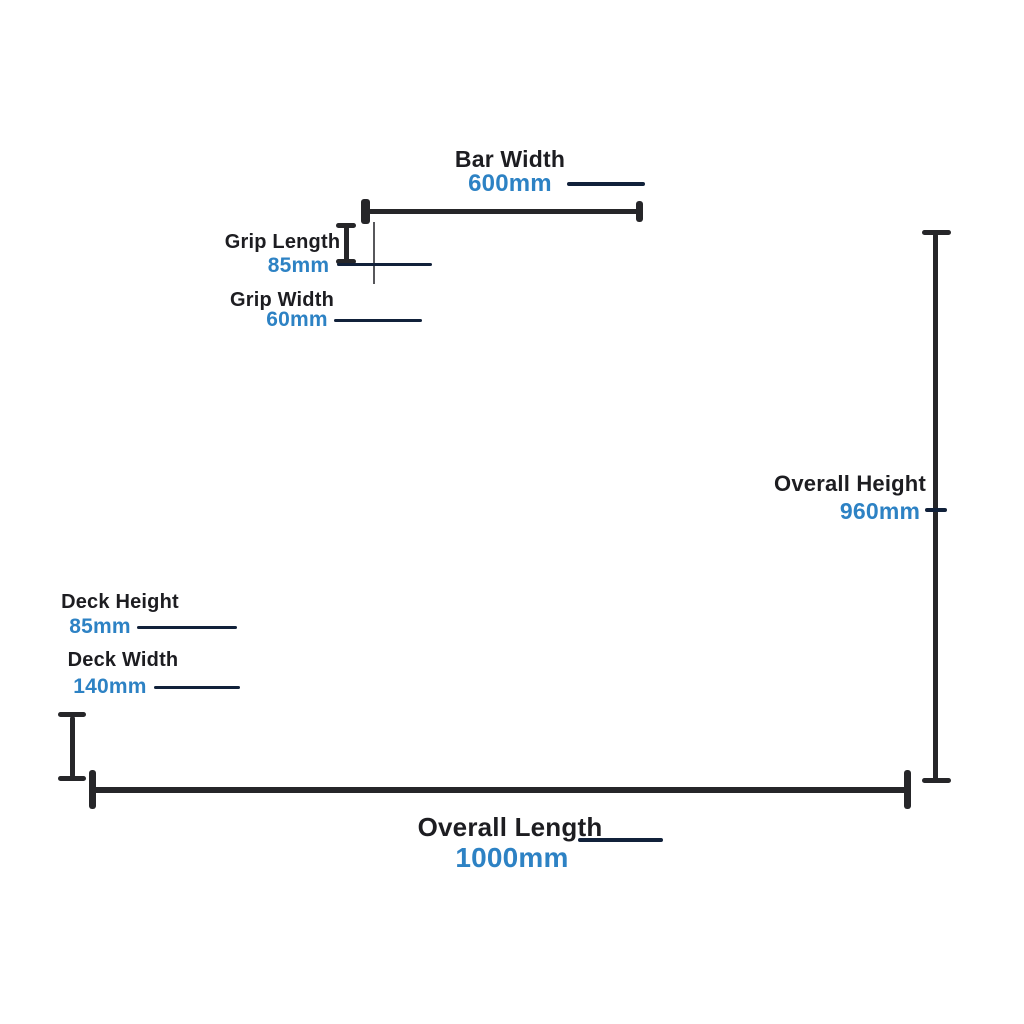  What do you see at coordinates (123, 660) in the screenshot?
I see `deck-width-label: Deck Width` at bounding box center [123, 660].